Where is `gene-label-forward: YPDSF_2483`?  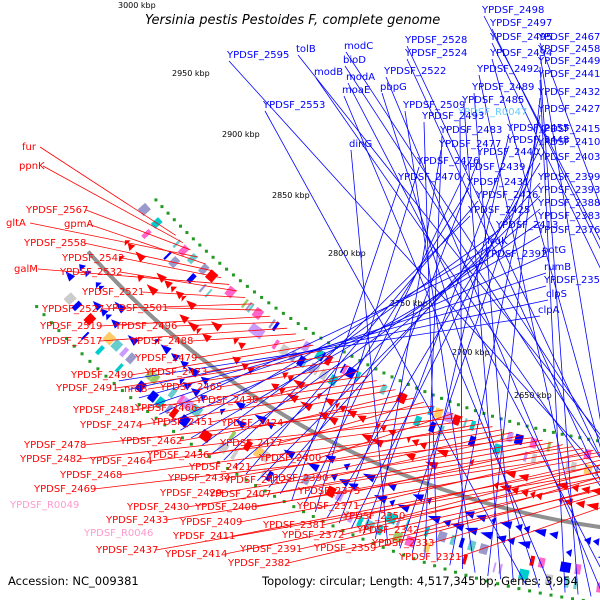 gene-label-forward: YPDSF_2483 is located at coordinates (470, 130).